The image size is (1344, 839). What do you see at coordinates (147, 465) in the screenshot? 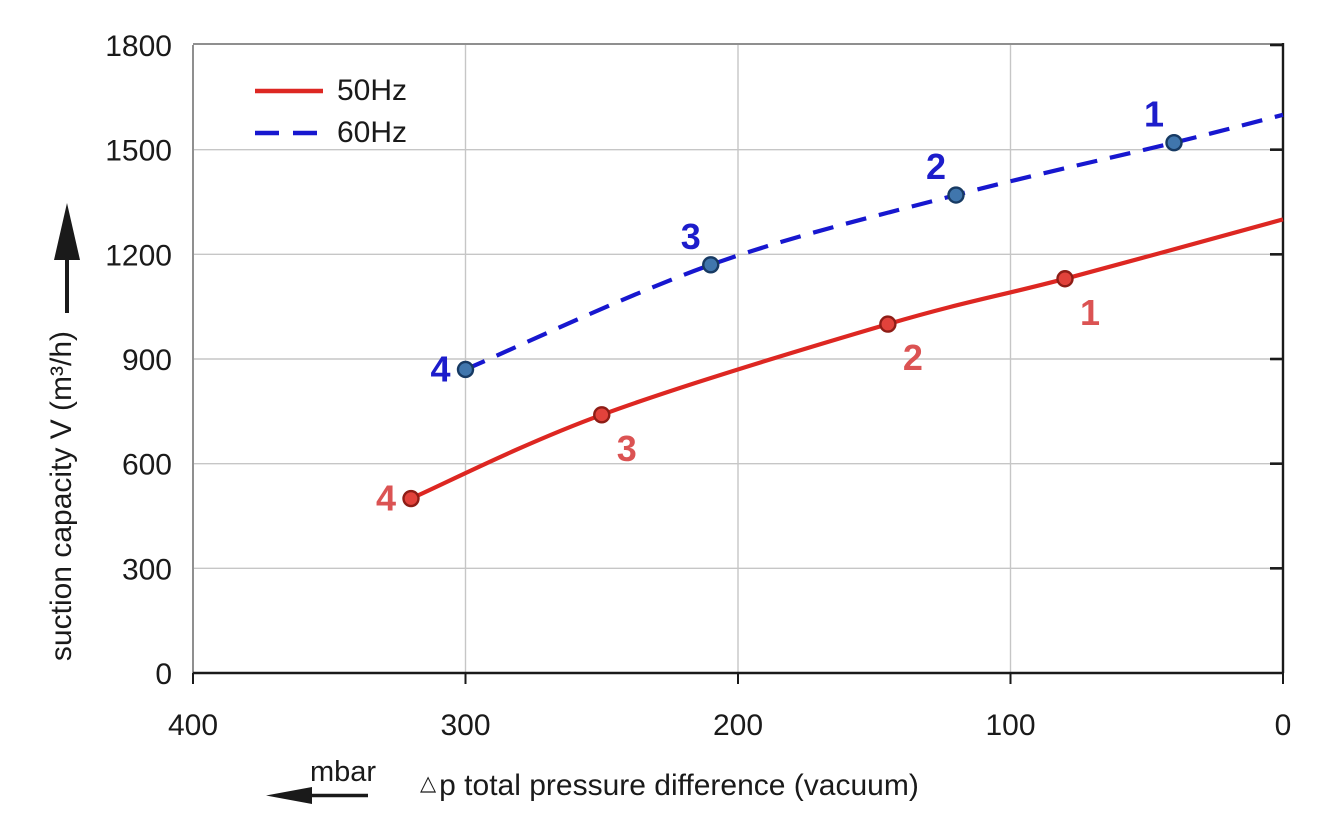
I see `y-tick-label: 600` at bounding box center [147, 465].